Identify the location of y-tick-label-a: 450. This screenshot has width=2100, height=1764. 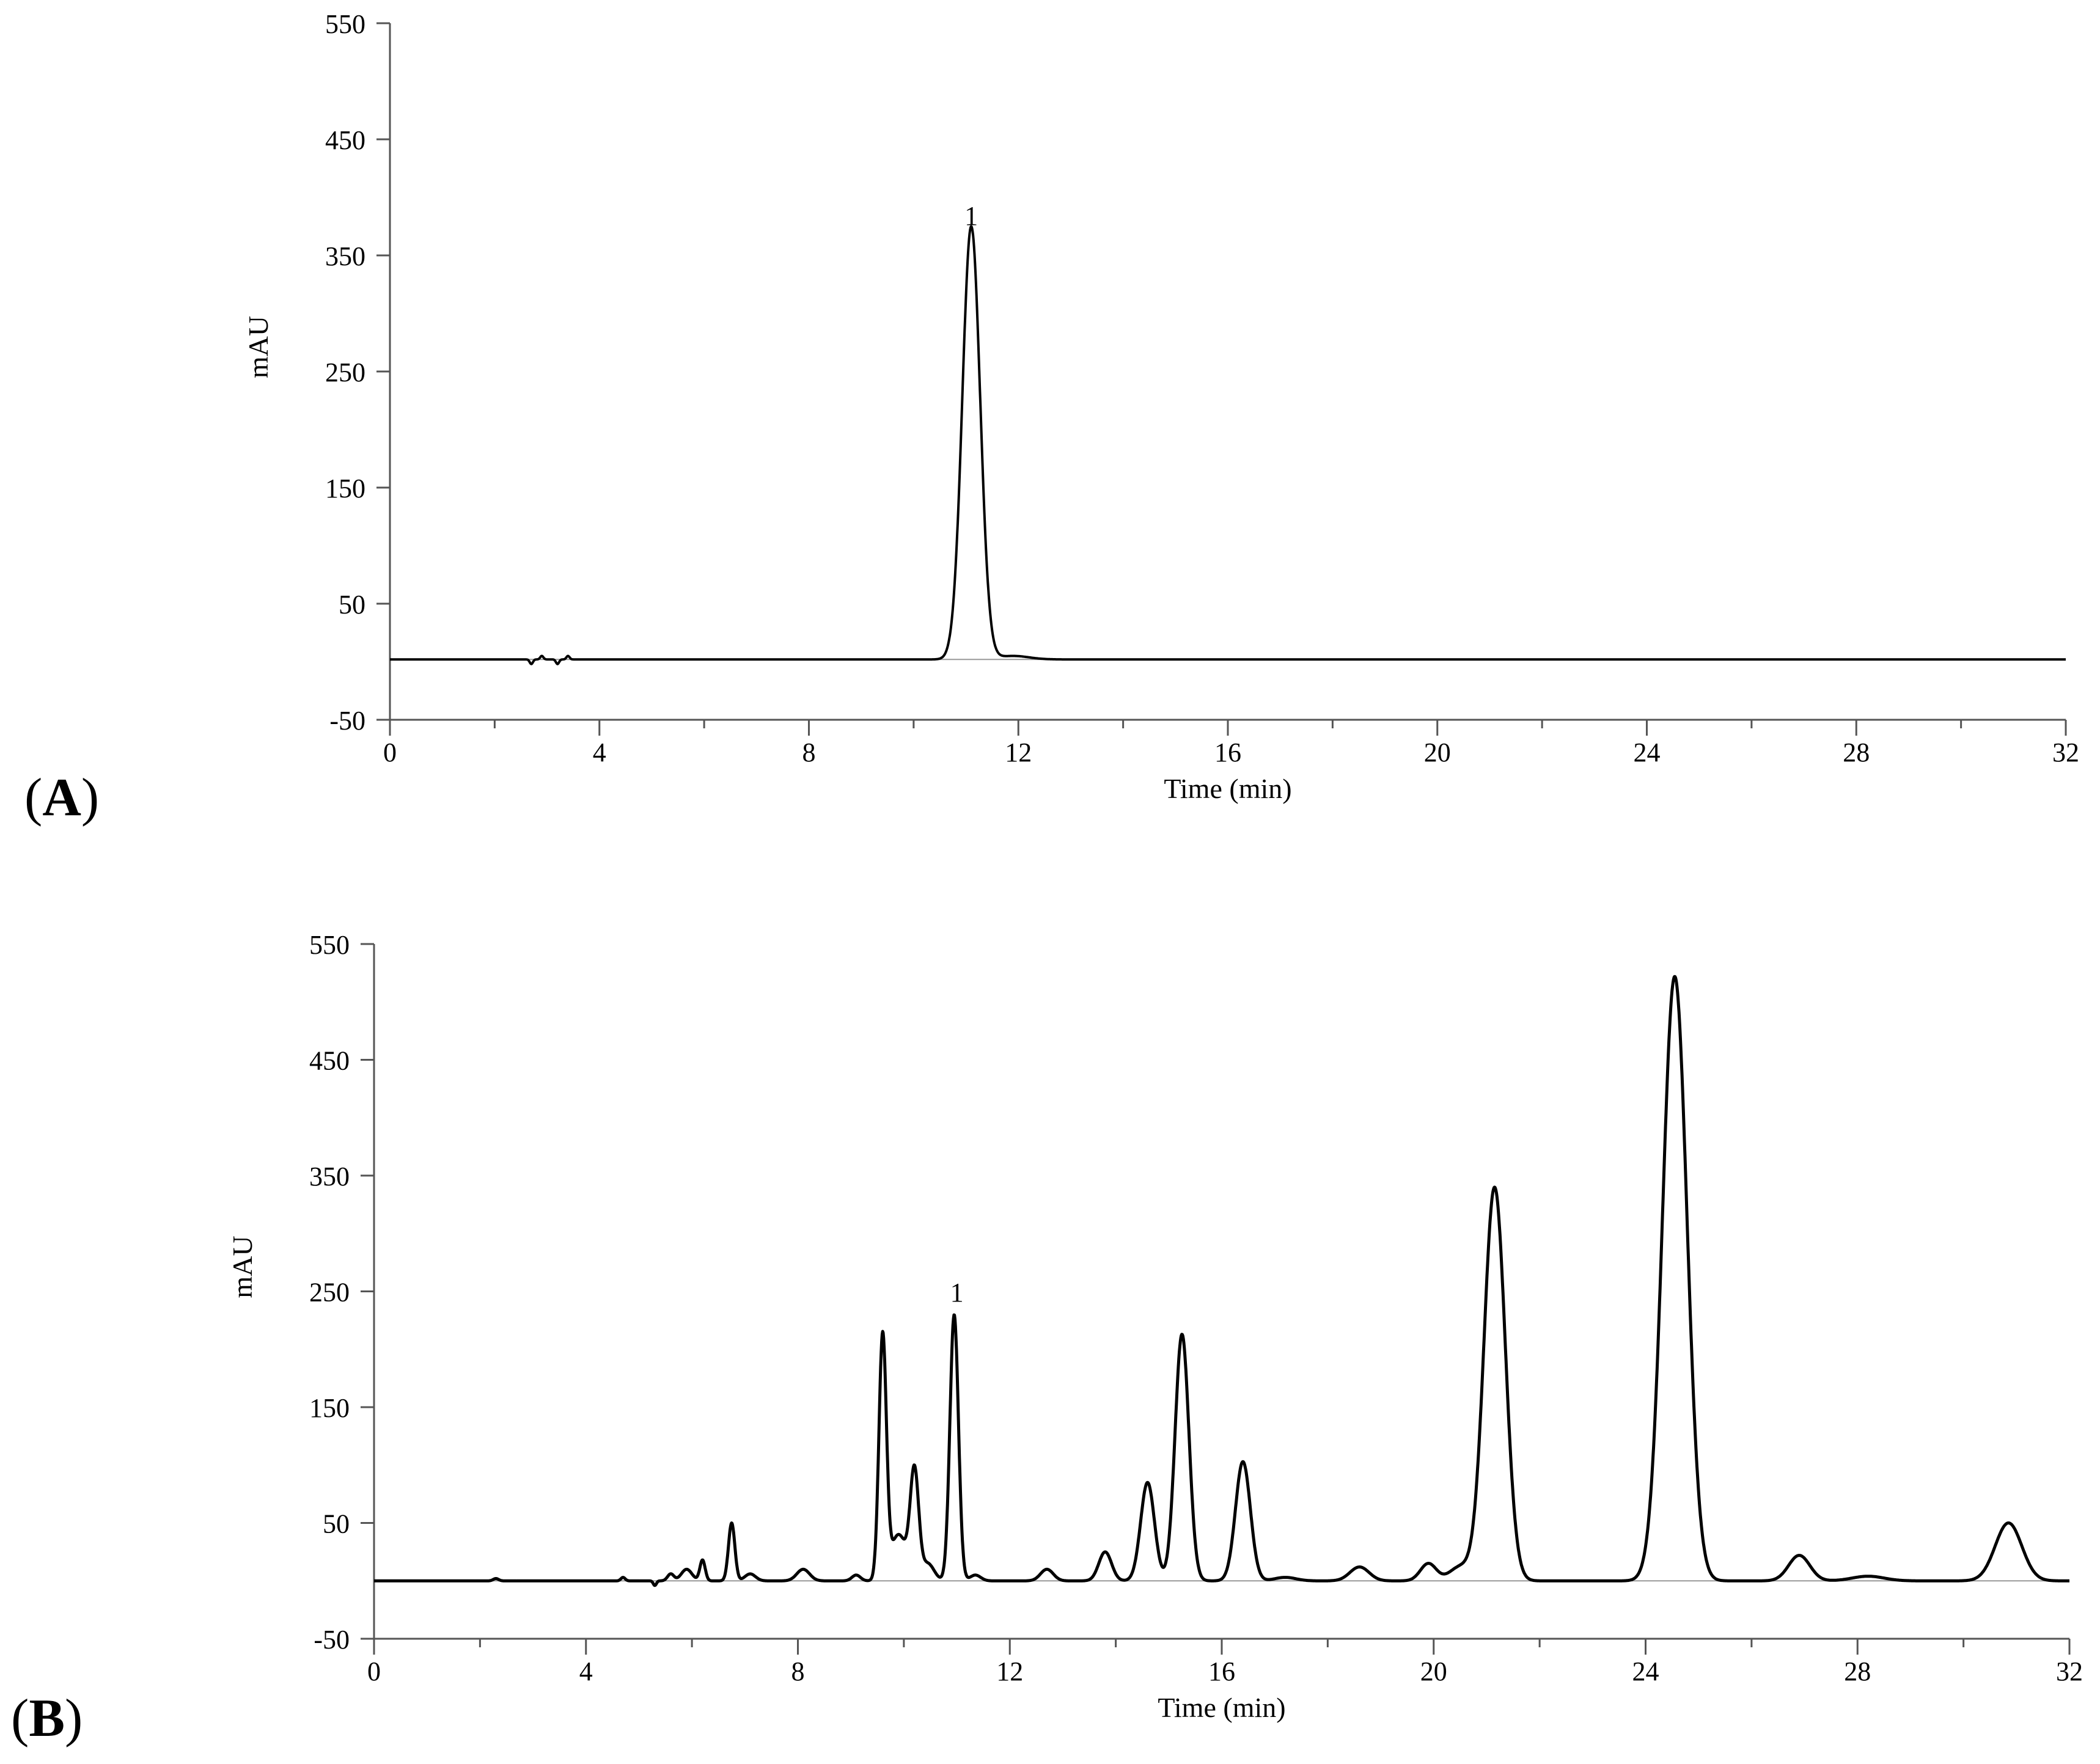
(345, 140).